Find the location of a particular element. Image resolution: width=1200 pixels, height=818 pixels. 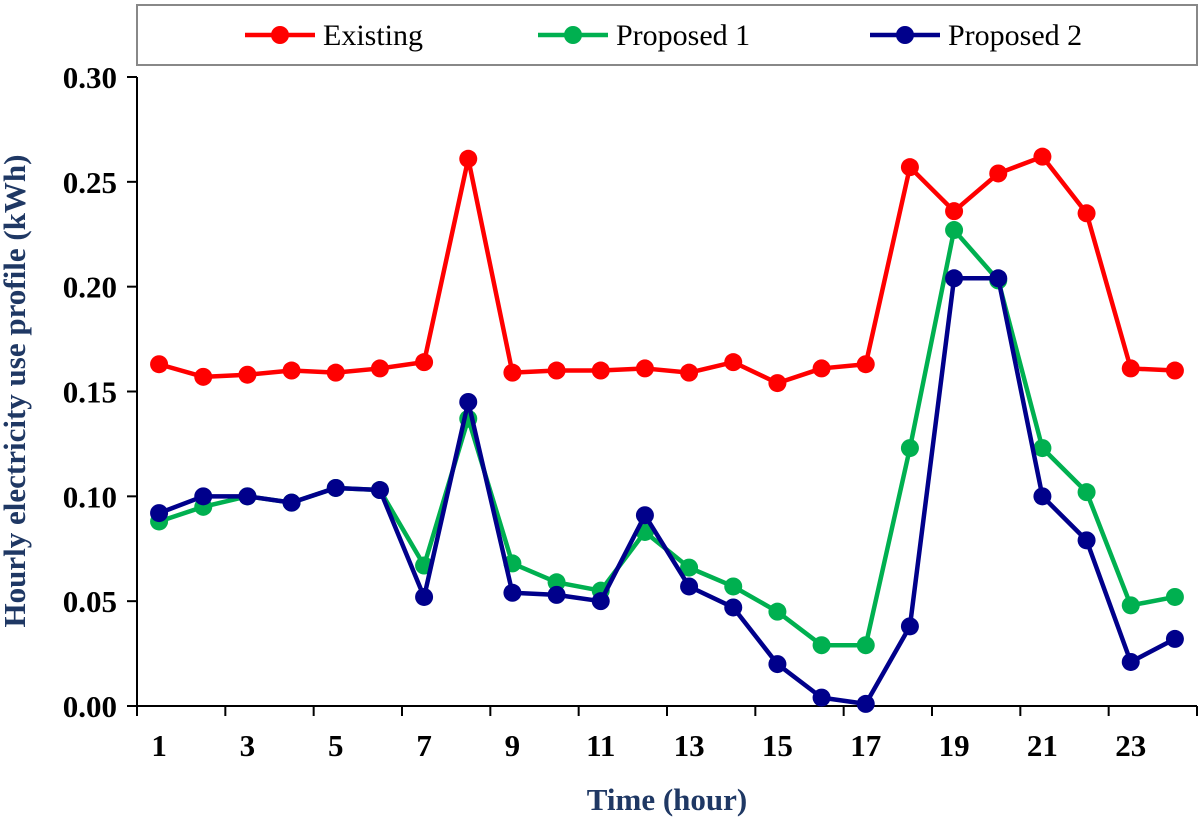

y-tick-label: 0.15 is located at coordinates (90, 392).